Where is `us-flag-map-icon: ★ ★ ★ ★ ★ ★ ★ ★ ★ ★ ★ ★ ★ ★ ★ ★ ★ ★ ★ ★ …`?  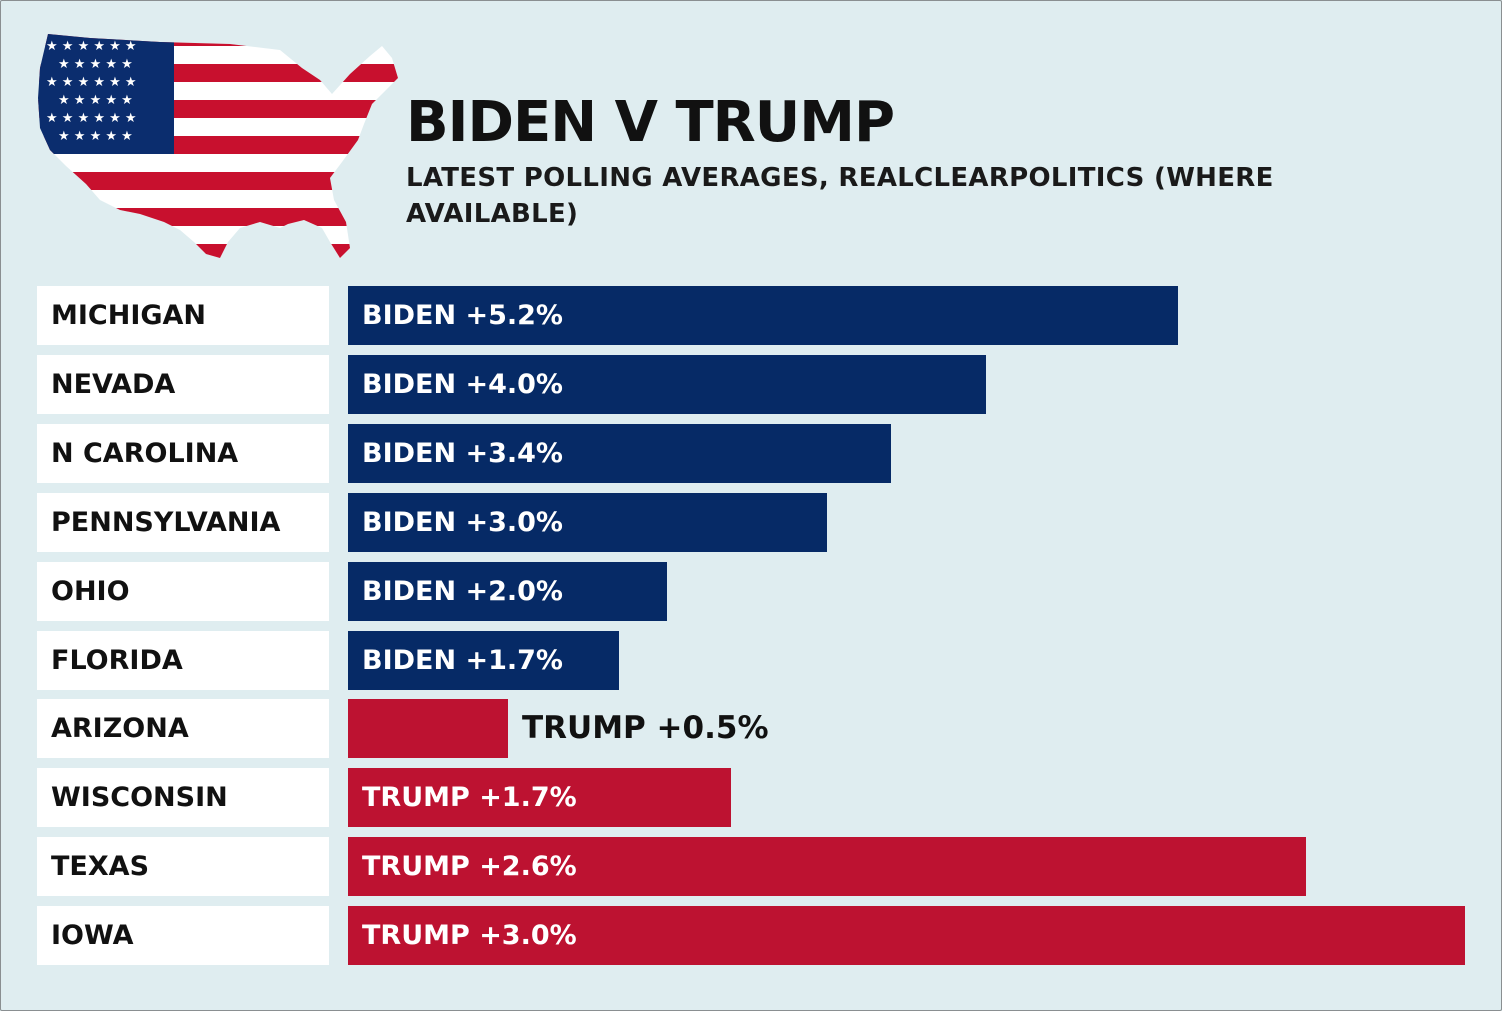
us-flag-map-icon: ★ ★ ★ ★ ★ ★ ★ ★ ★ ★ ★ ★ ★ ★ ★ ★ ★ ★ ★ ★ … is located at coordinates (218, 146).